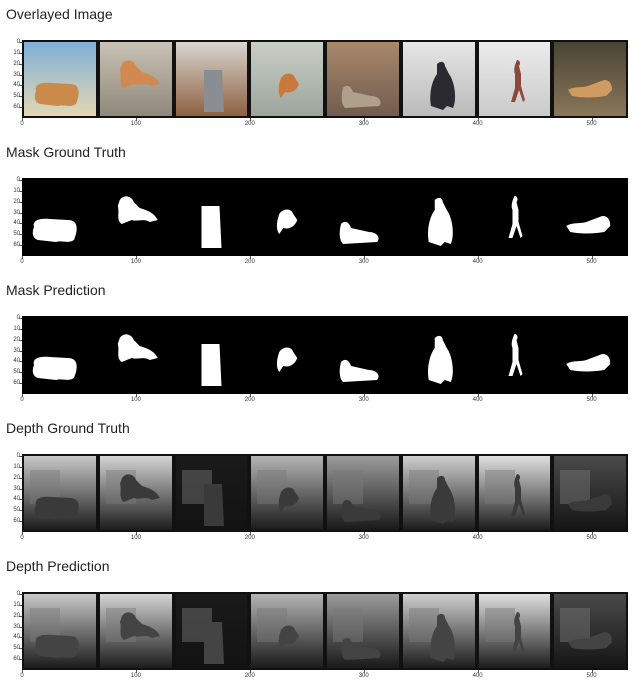 This screenshot has width=642, height=688. I want to click on panel-title: Mask Prediction, so click(56, 290).